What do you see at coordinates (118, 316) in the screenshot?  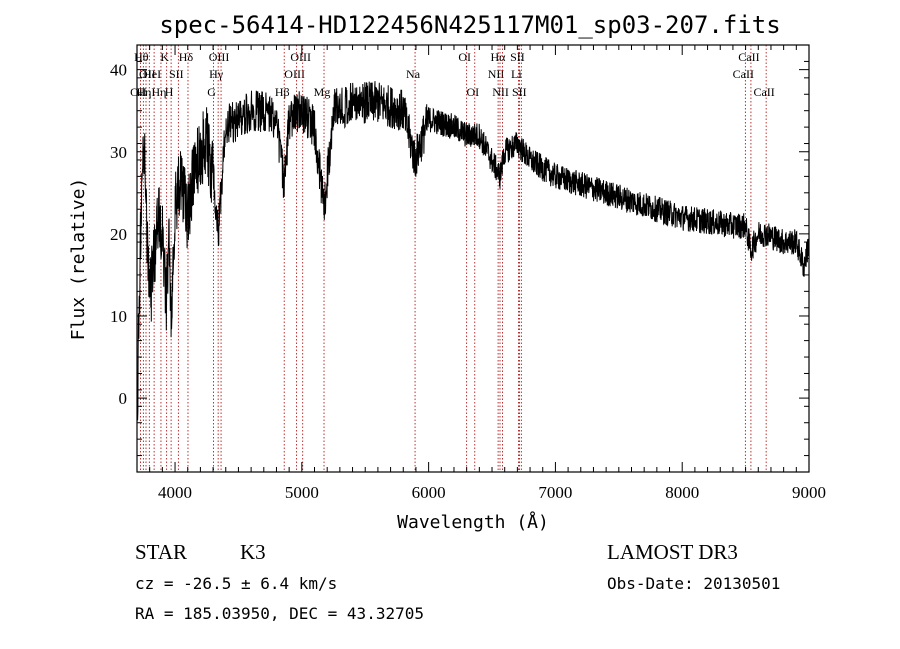 I see `y-tick-label: 10` at bounding box center [118, 316].